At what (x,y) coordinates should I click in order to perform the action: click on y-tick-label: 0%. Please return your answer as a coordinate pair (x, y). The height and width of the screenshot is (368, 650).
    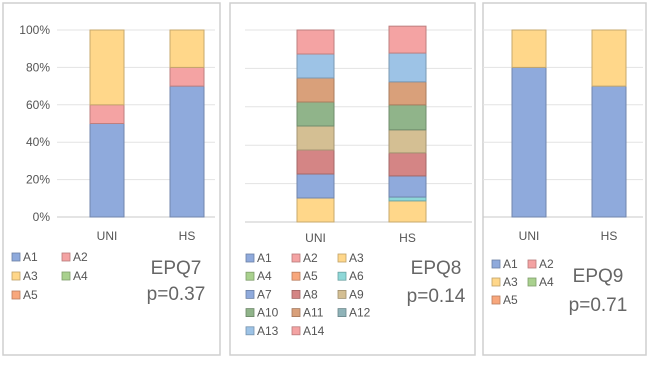
    Looking at the image, I should click on (42, 217).